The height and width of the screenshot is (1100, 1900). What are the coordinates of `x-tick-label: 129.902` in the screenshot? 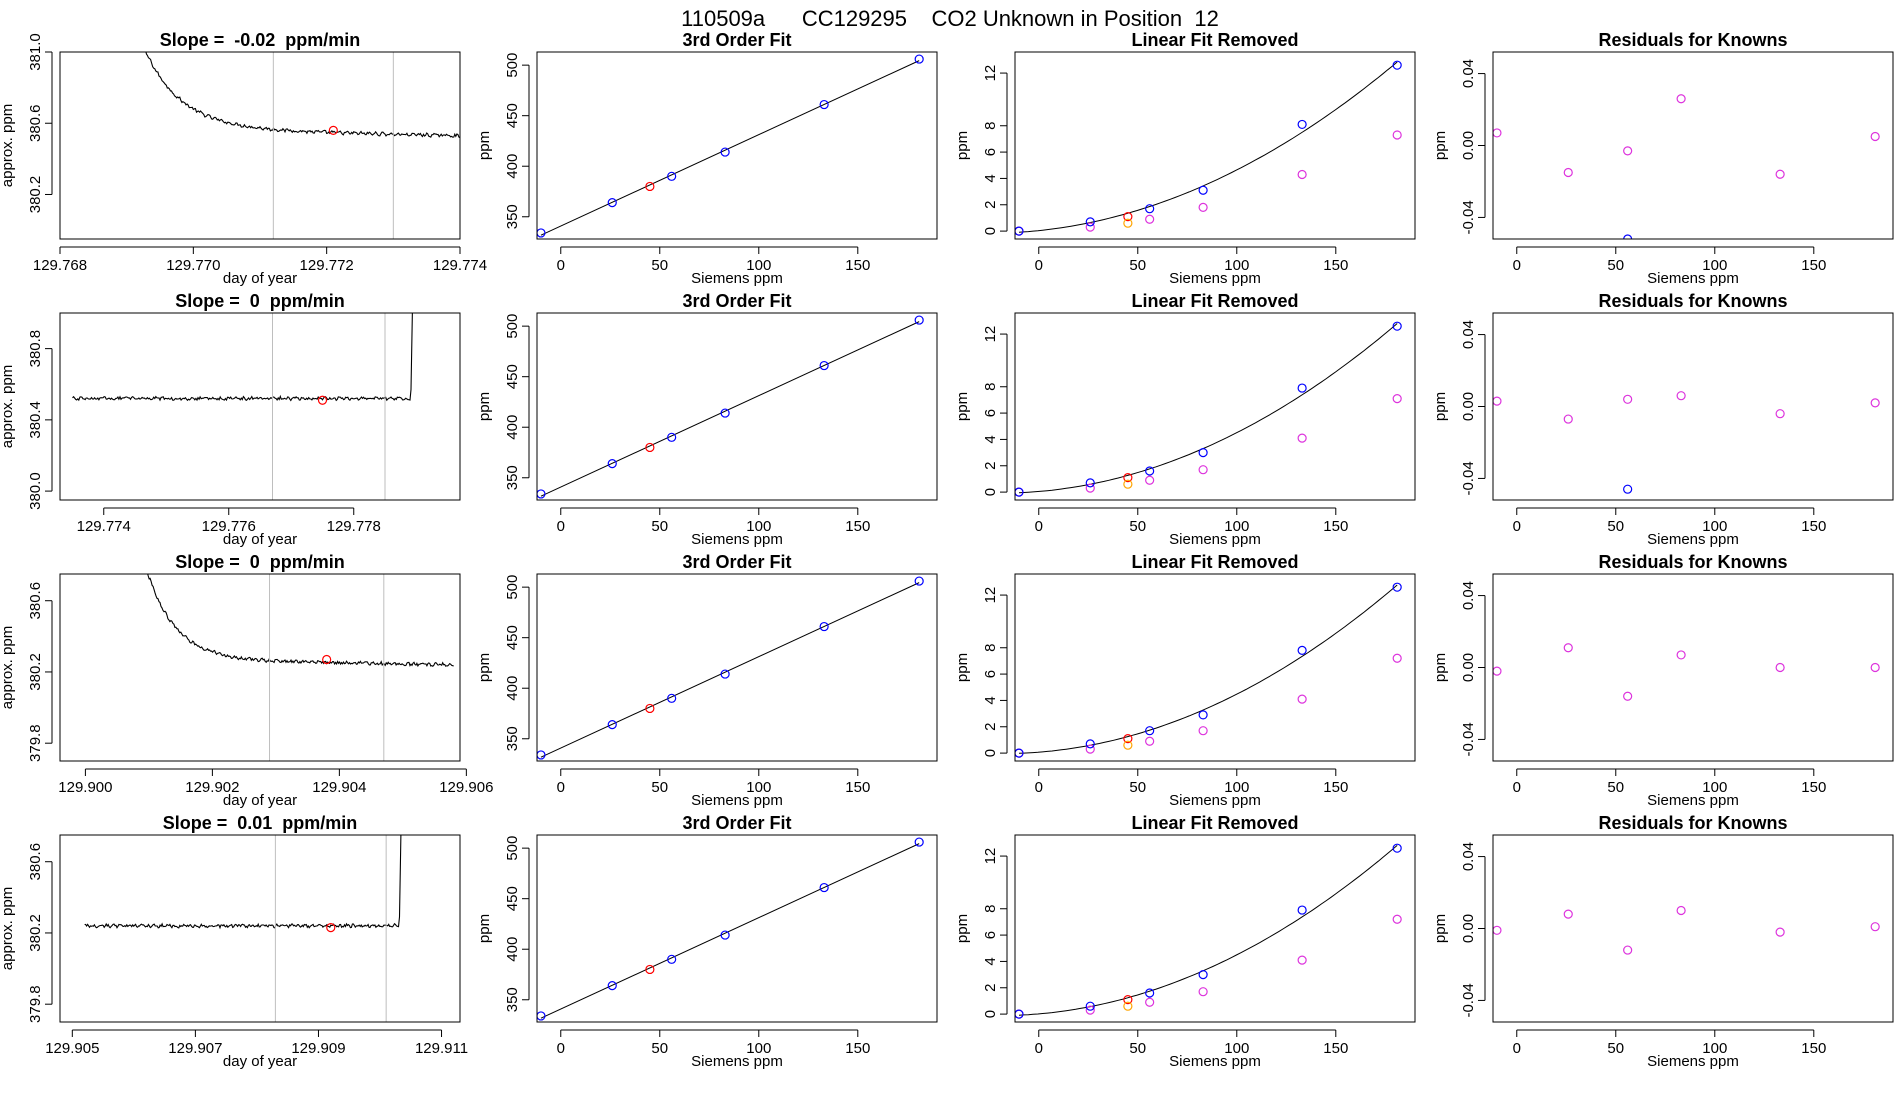 It's located at (212, 787).